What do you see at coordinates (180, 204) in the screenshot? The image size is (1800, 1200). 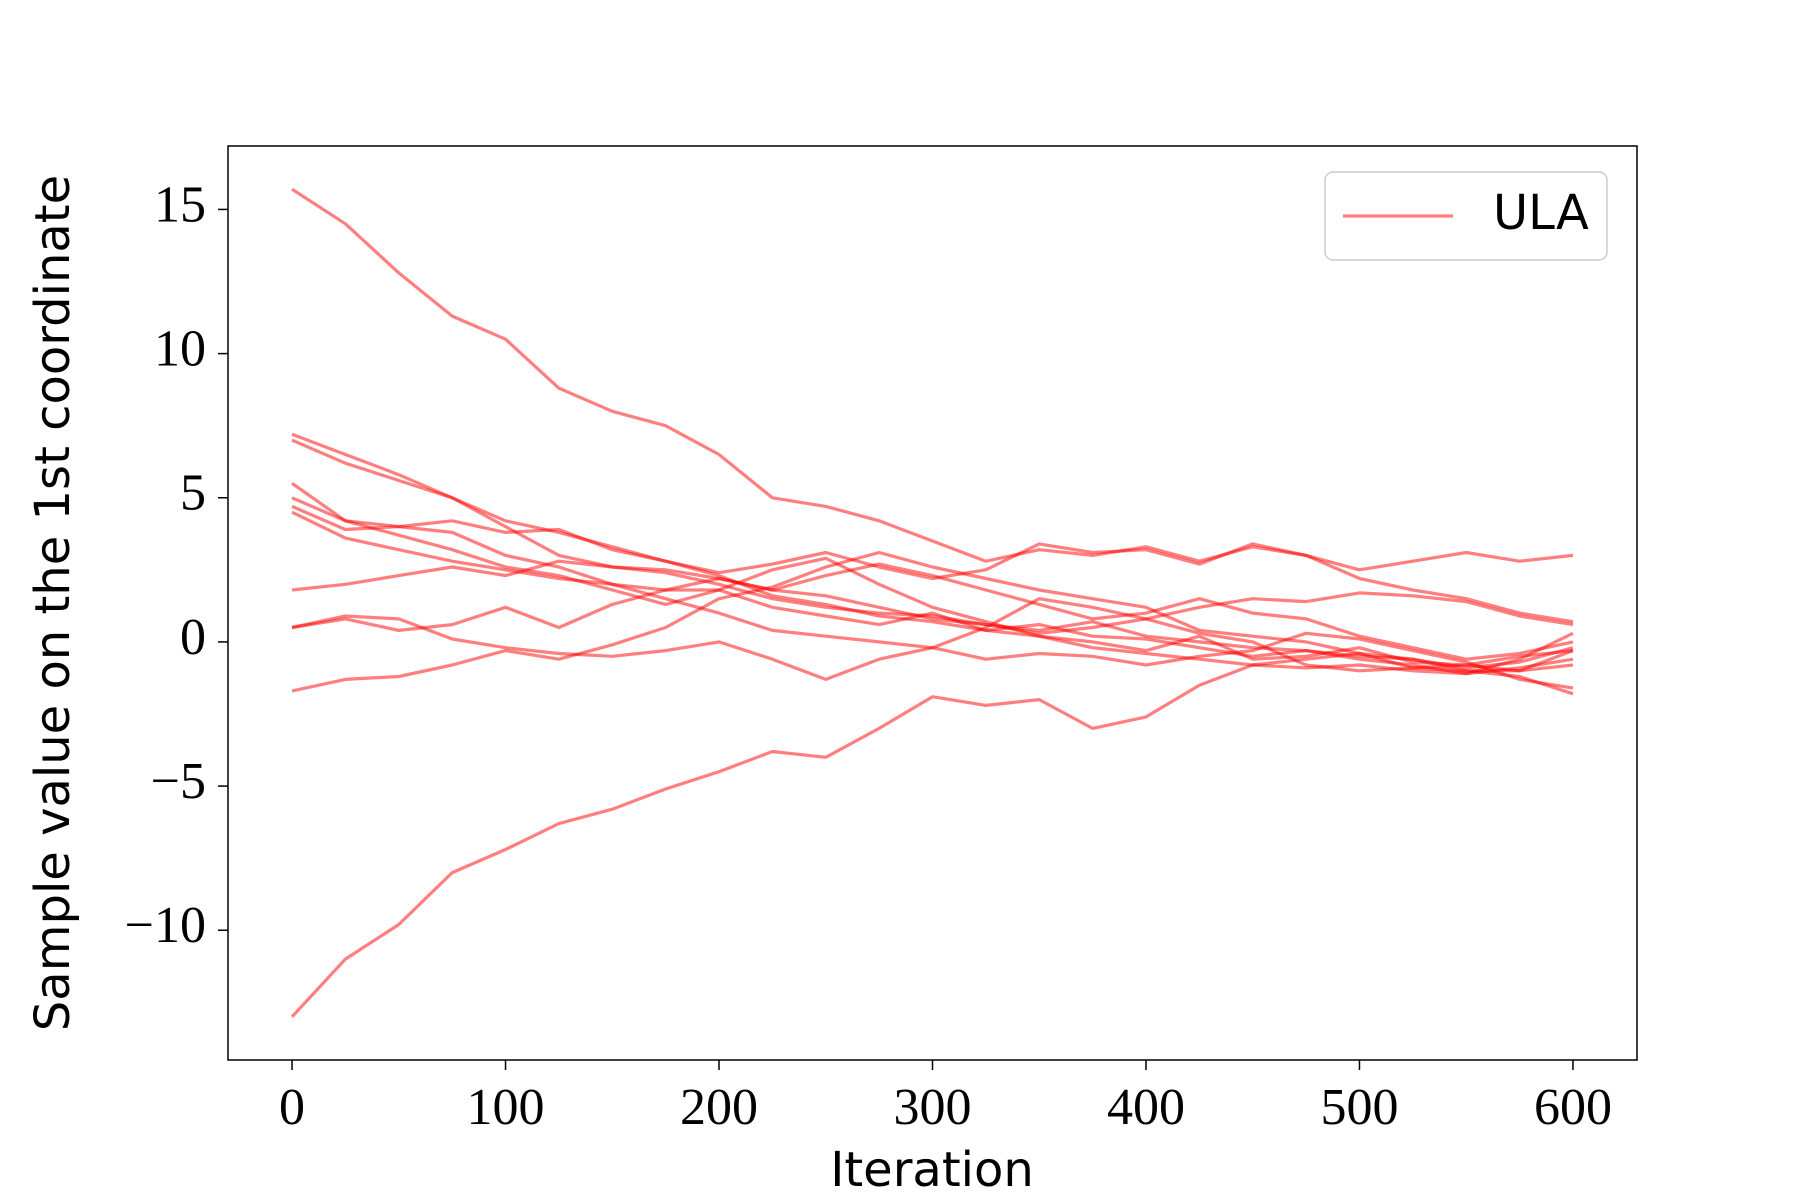 I see `y-tick-label: 15` at bounding box center [180, 204].